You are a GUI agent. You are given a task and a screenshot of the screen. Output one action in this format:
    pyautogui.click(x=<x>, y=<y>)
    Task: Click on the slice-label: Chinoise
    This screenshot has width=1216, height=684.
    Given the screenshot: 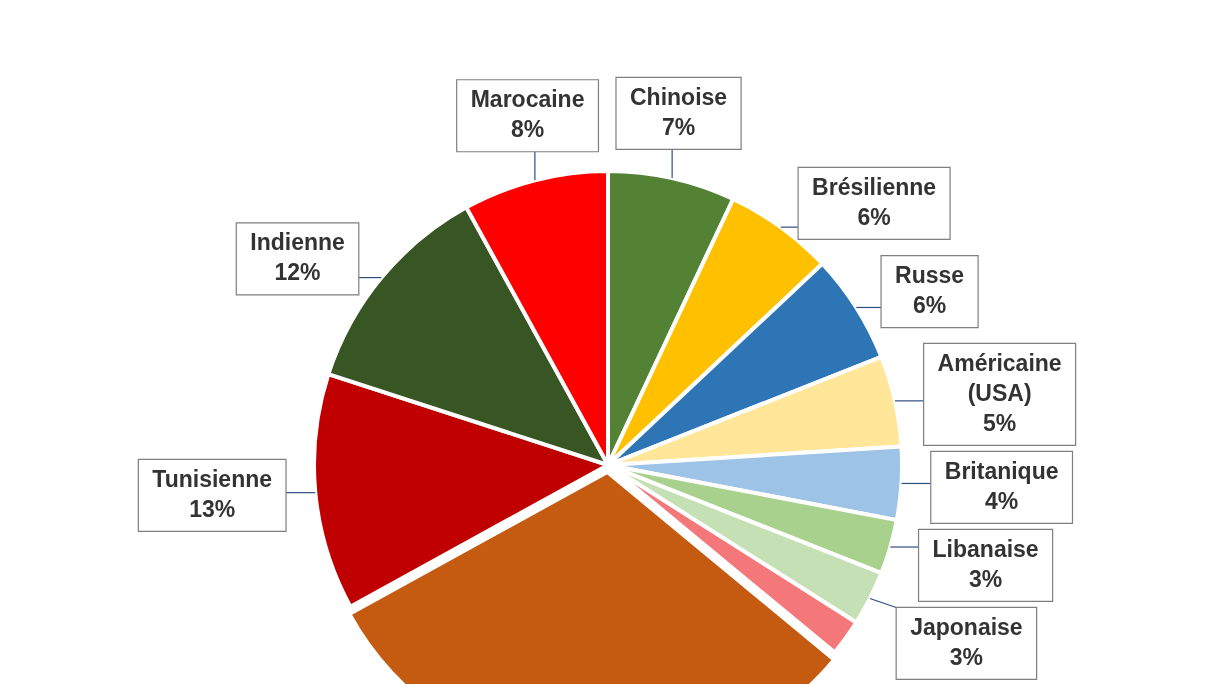 What is the action you would take?
    pyautogui.click(x=678, y=96)
    